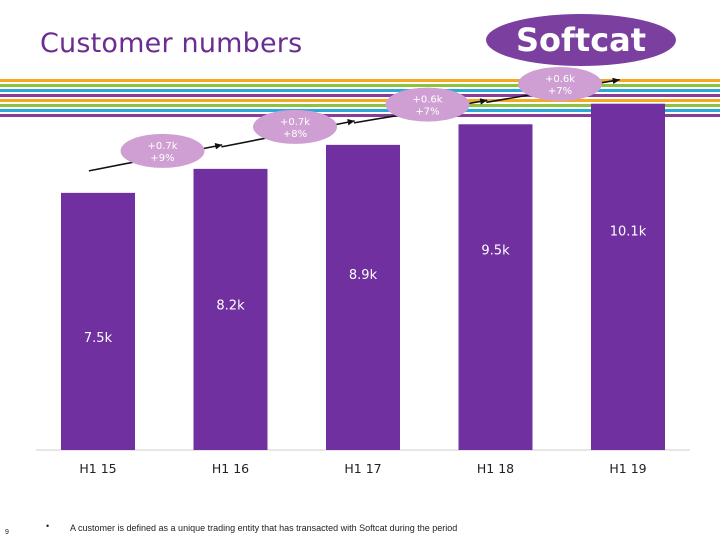  What do you see at coordinates (362, 468) in the screenshot?
I see `x-tick-label: H1 17` at bounding box center [362, 468].